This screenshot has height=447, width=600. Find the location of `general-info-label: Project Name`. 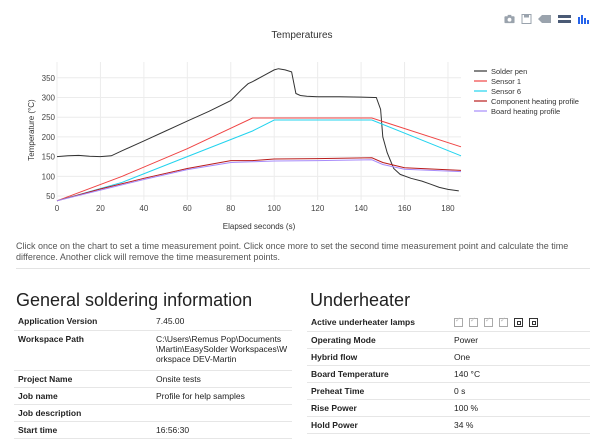

general-info-label: Project Name is located at coordinates (83, 379).